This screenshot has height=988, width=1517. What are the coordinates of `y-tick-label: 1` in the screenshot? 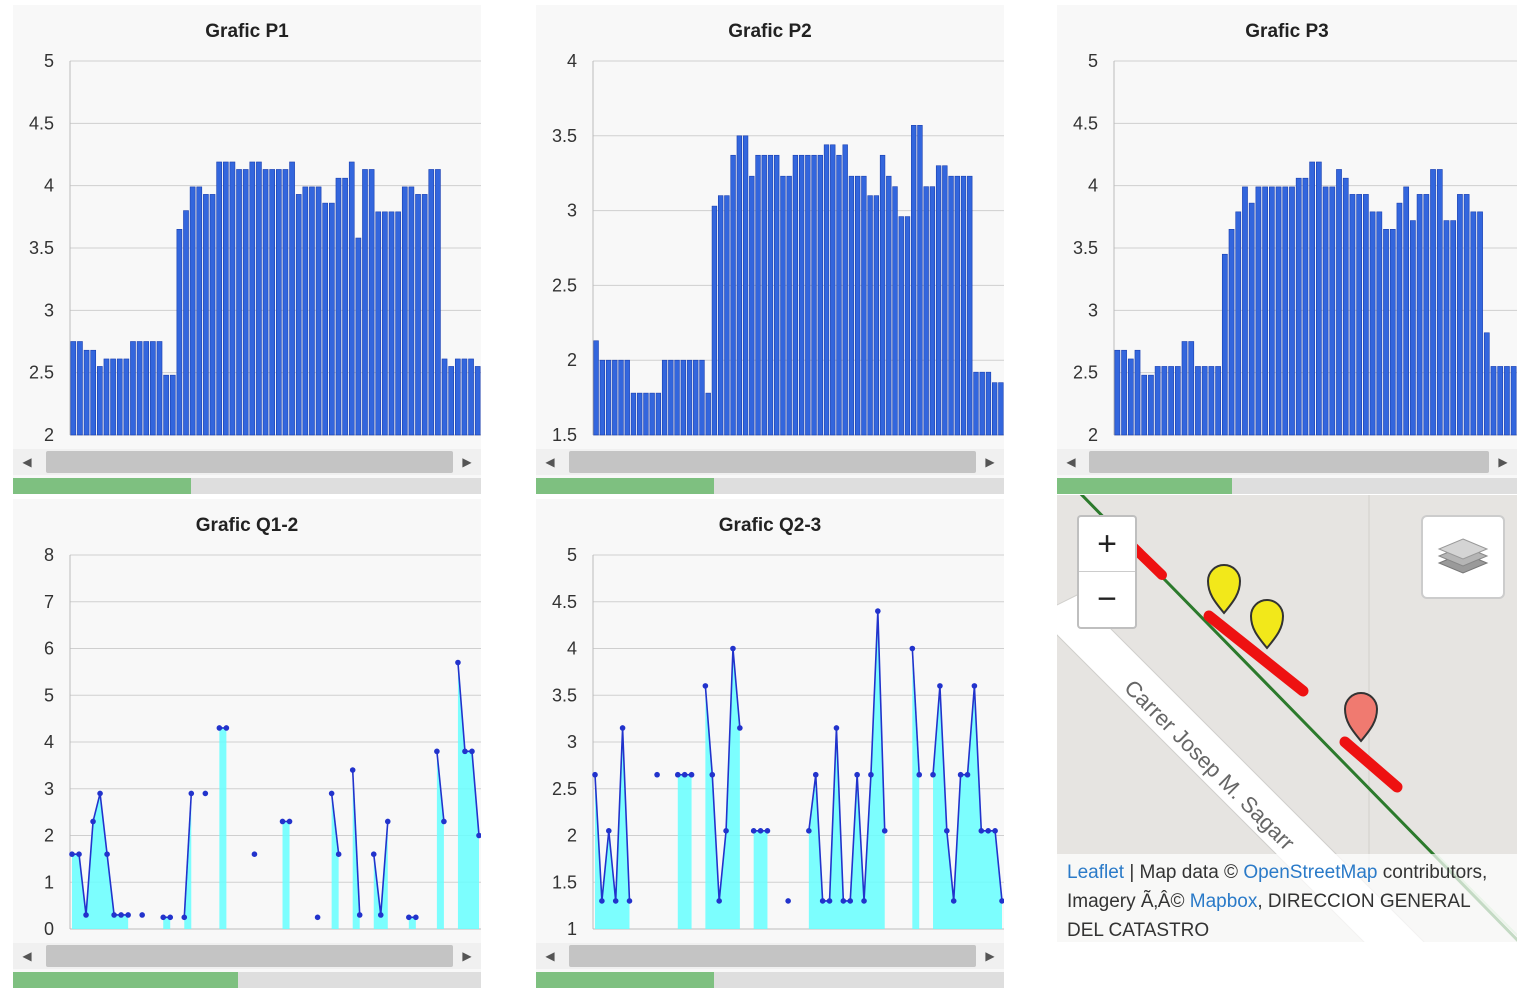 It's located at (49, 882).